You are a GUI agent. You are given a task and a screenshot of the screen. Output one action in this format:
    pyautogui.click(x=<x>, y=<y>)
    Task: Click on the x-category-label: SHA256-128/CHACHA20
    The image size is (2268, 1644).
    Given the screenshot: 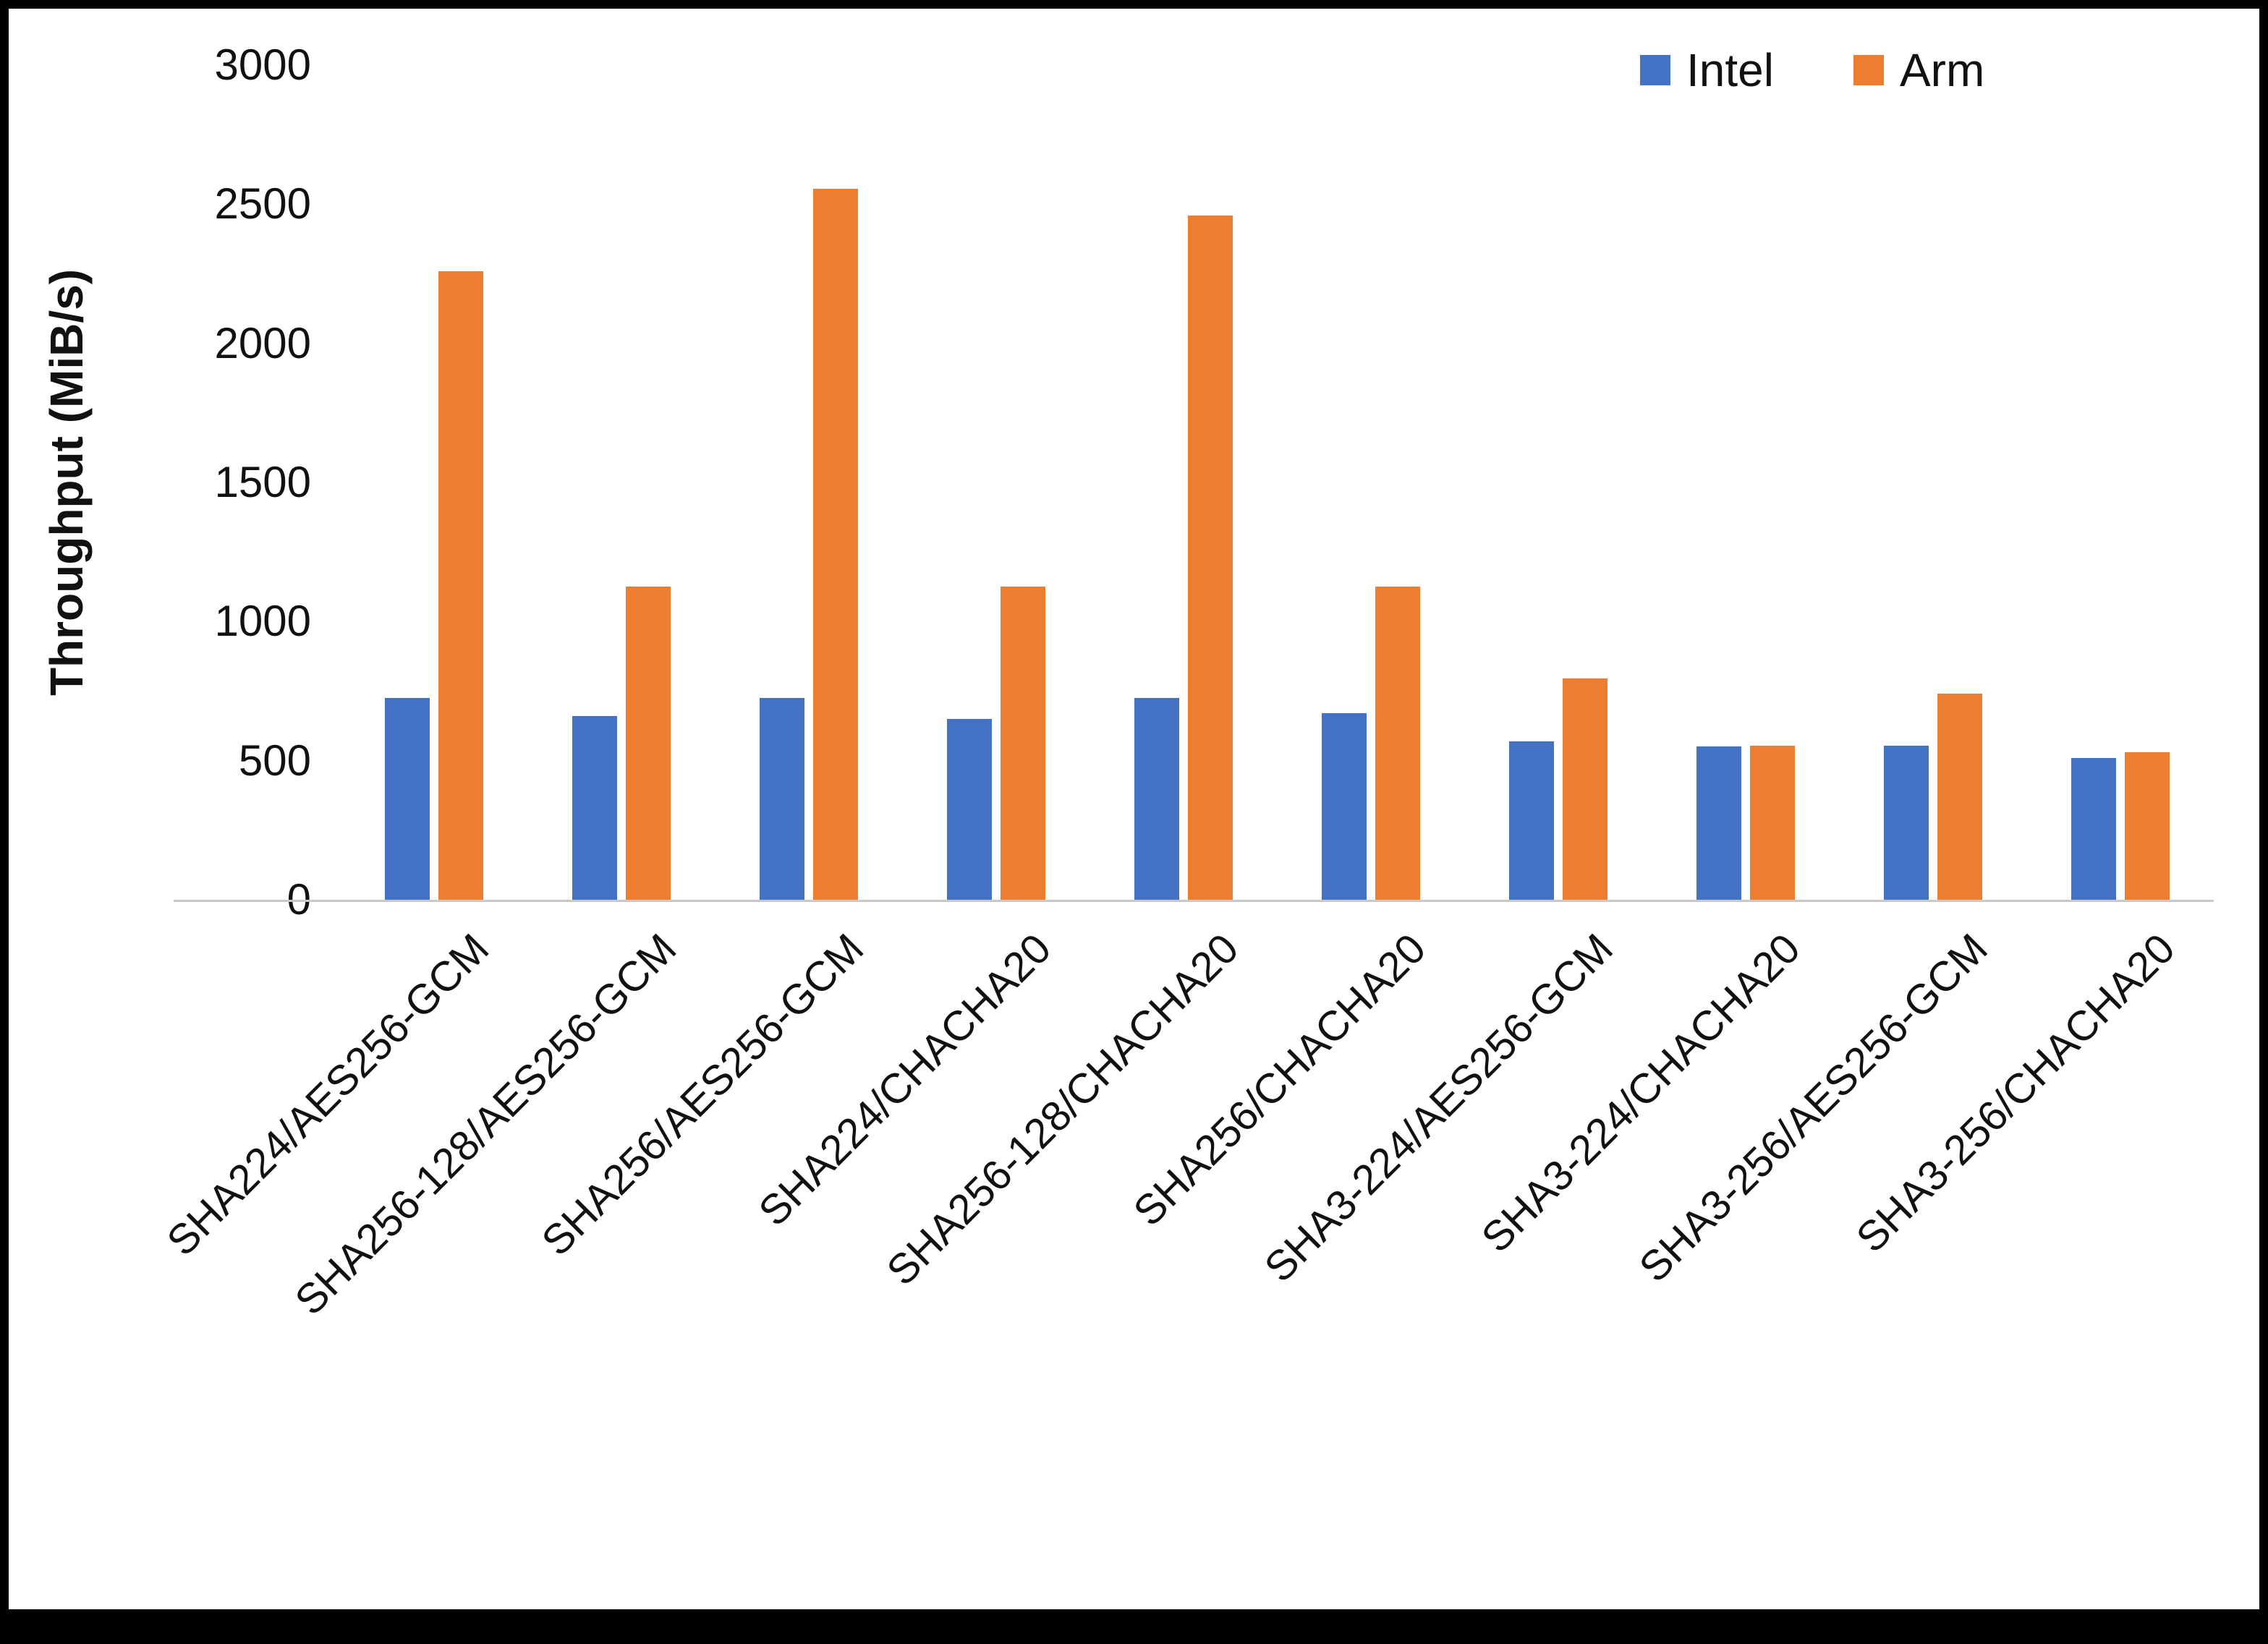 What is the action you would take?
    pyautogui.click(x=1063, y=1109)
    